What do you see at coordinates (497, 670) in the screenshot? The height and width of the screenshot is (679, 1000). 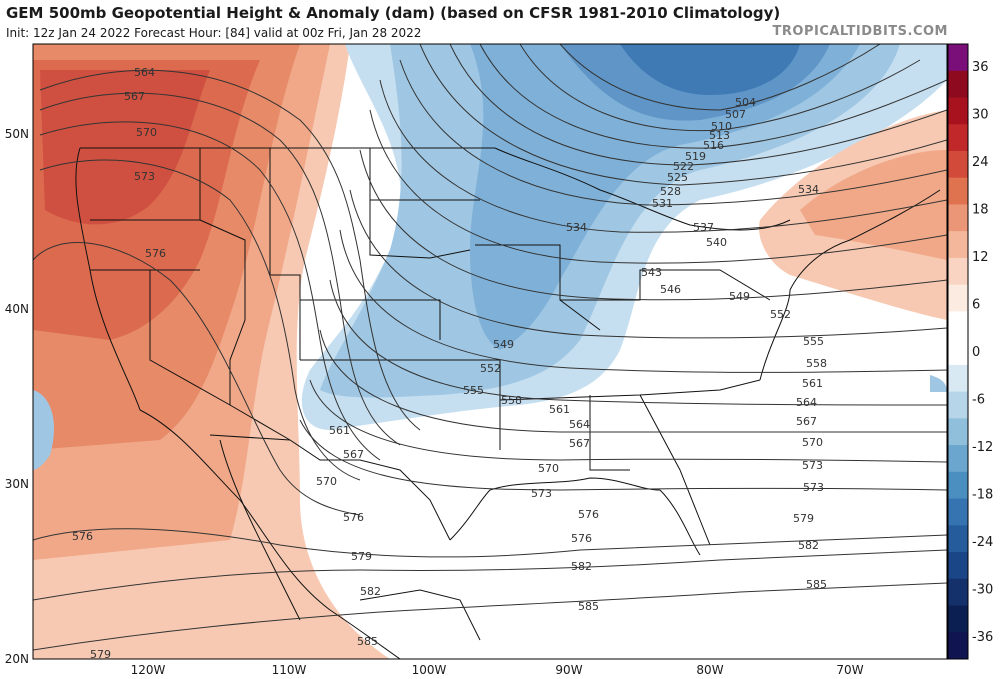 I see `longitude-axis: 120W 110W 100W 90W 80W 70W` at bounding box center [497, 670].